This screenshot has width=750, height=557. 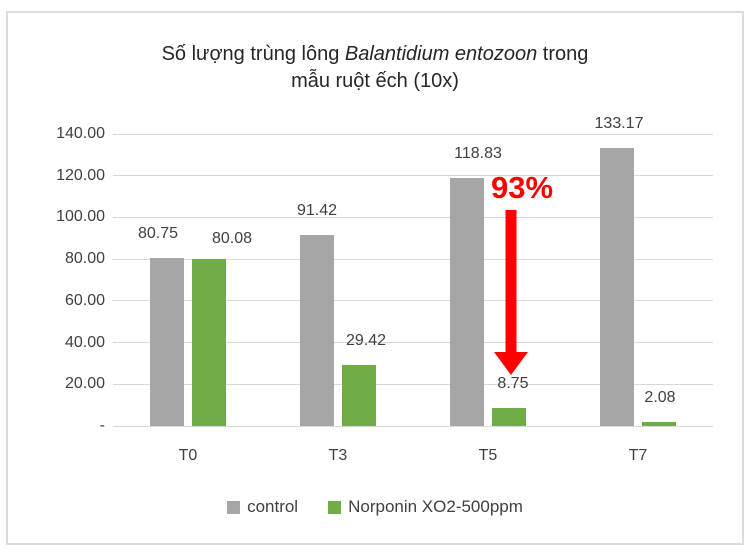 I want to click on legend-label-norponin: Norponin XO2-500ppm, so click(x=435, y=506).